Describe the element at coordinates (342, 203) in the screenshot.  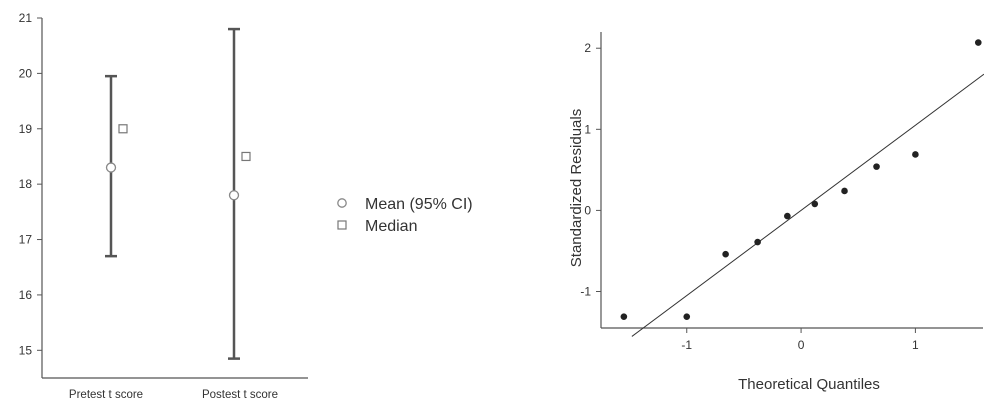
I see `legend-mean-marker` at that location.